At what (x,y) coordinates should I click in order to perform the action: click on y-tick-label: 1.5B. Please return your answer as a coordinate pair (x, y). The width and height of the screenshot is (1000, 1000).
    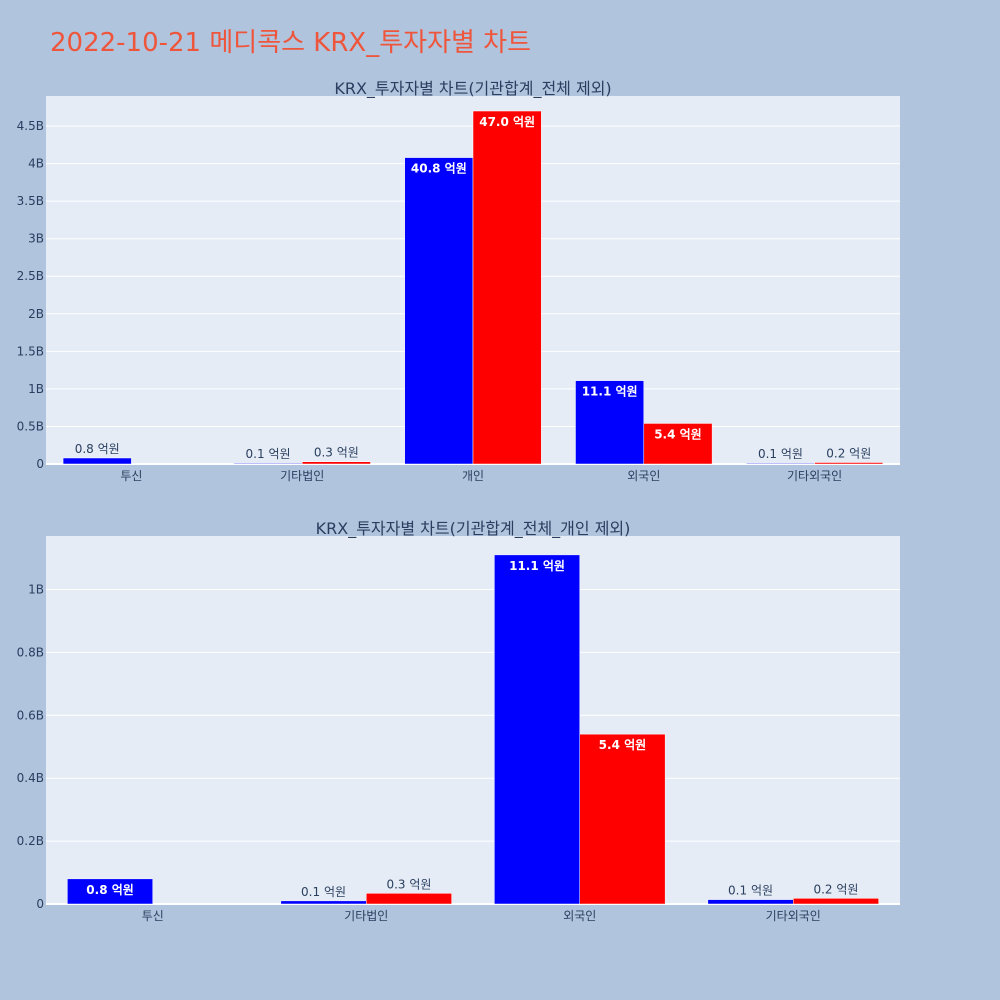
    Looking at the image, I should click on (30, 351).